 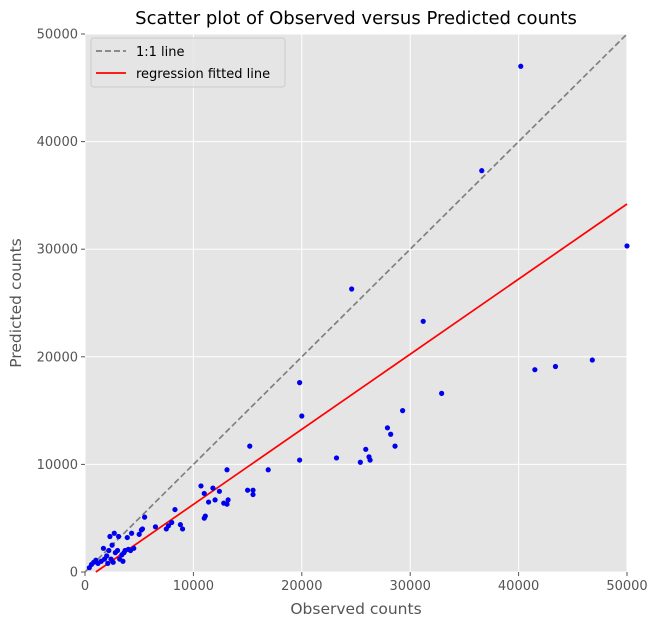 I want to click on x-tick-label: 0, so click(x=85, y=586).